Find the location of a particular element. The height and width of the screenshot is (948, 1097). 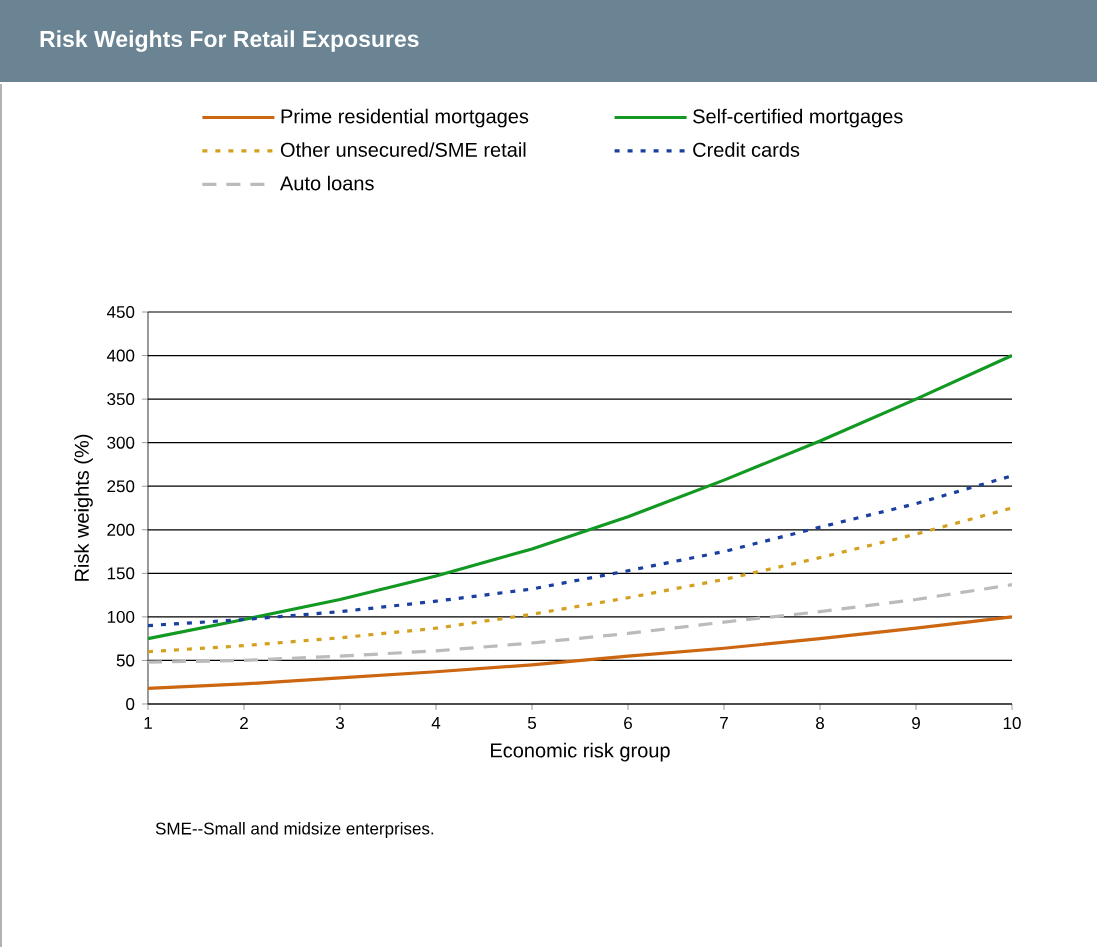

x-tick-label: 9 is located at coordinates (916, 723).